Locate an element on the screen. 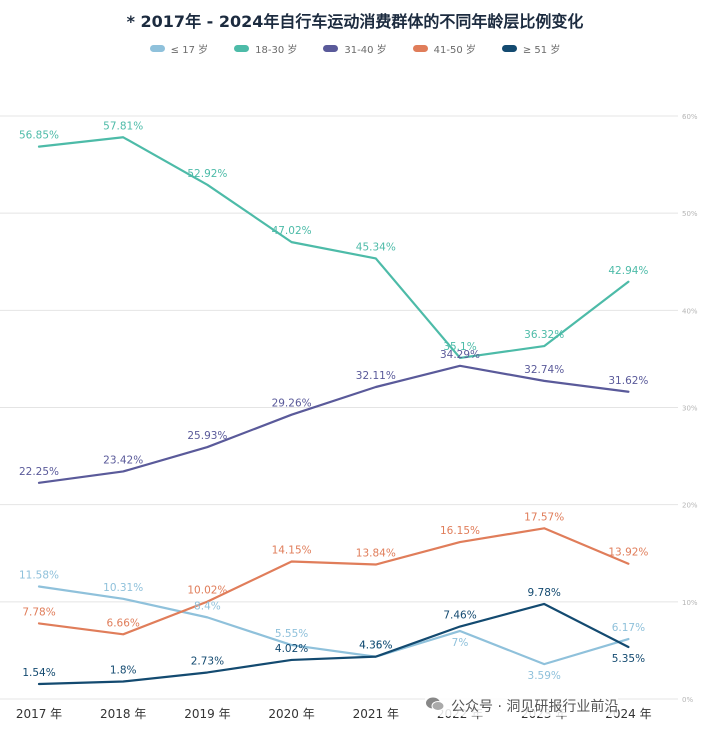  data-label: 9.78% is located at coordinates (544, 593).